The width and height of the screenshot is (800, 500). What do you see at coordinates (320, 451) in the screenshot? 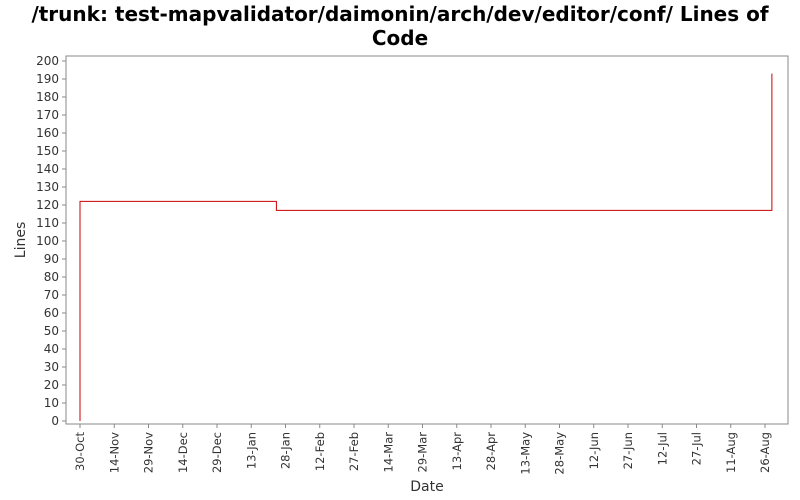
I see `x-tick-label: 12-Feb` at bounding box center [320, 451].